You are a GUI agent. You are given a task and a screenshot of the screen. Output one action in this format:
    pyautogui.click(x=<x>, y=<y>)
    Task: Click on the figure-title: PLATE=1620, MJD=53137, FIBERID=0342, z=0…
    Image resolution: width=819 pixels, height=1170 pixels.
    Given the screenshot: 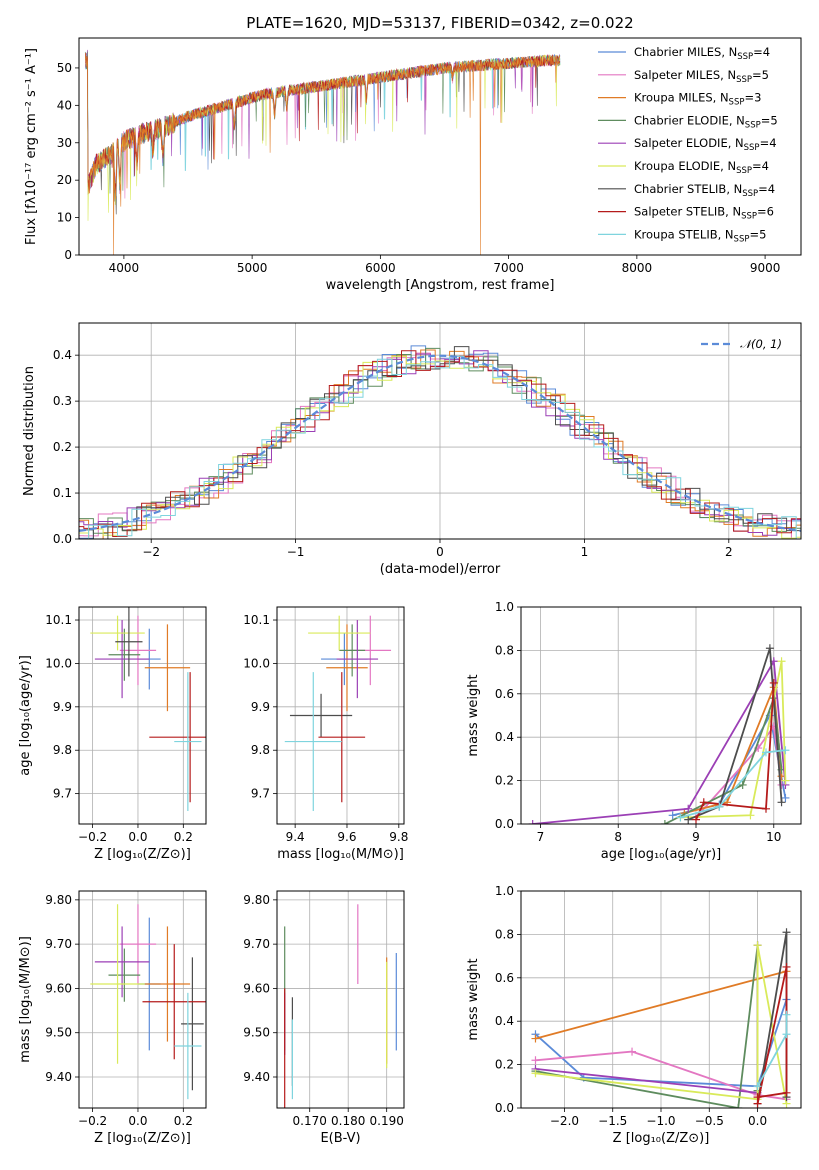 What is the action you would take?
    pyautogui.click(x=439, y=23)
    